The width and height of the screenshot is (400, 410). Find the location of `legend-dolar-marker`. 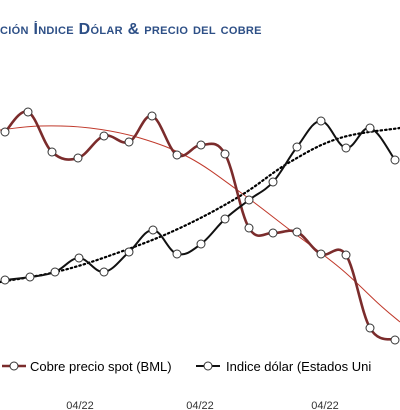

legend-dolar-marker is located at coordinates (208, 366).